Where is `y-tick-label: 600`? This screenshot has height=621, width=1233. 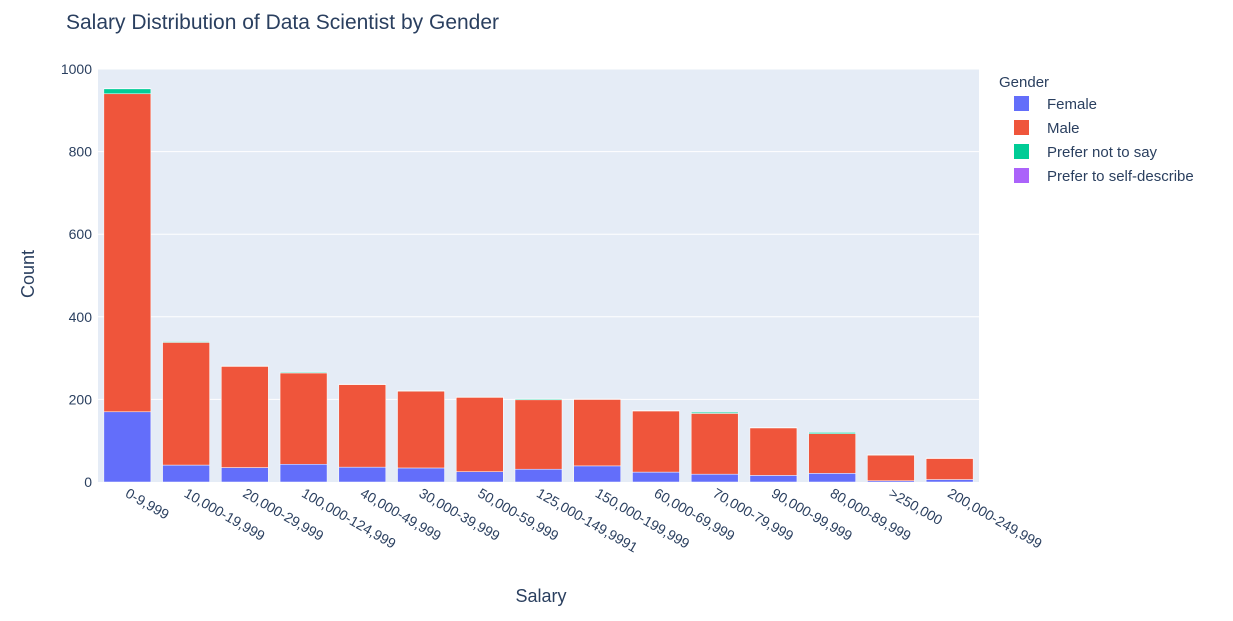 y-tick-label: 600 is located at coordinates (81, 234).